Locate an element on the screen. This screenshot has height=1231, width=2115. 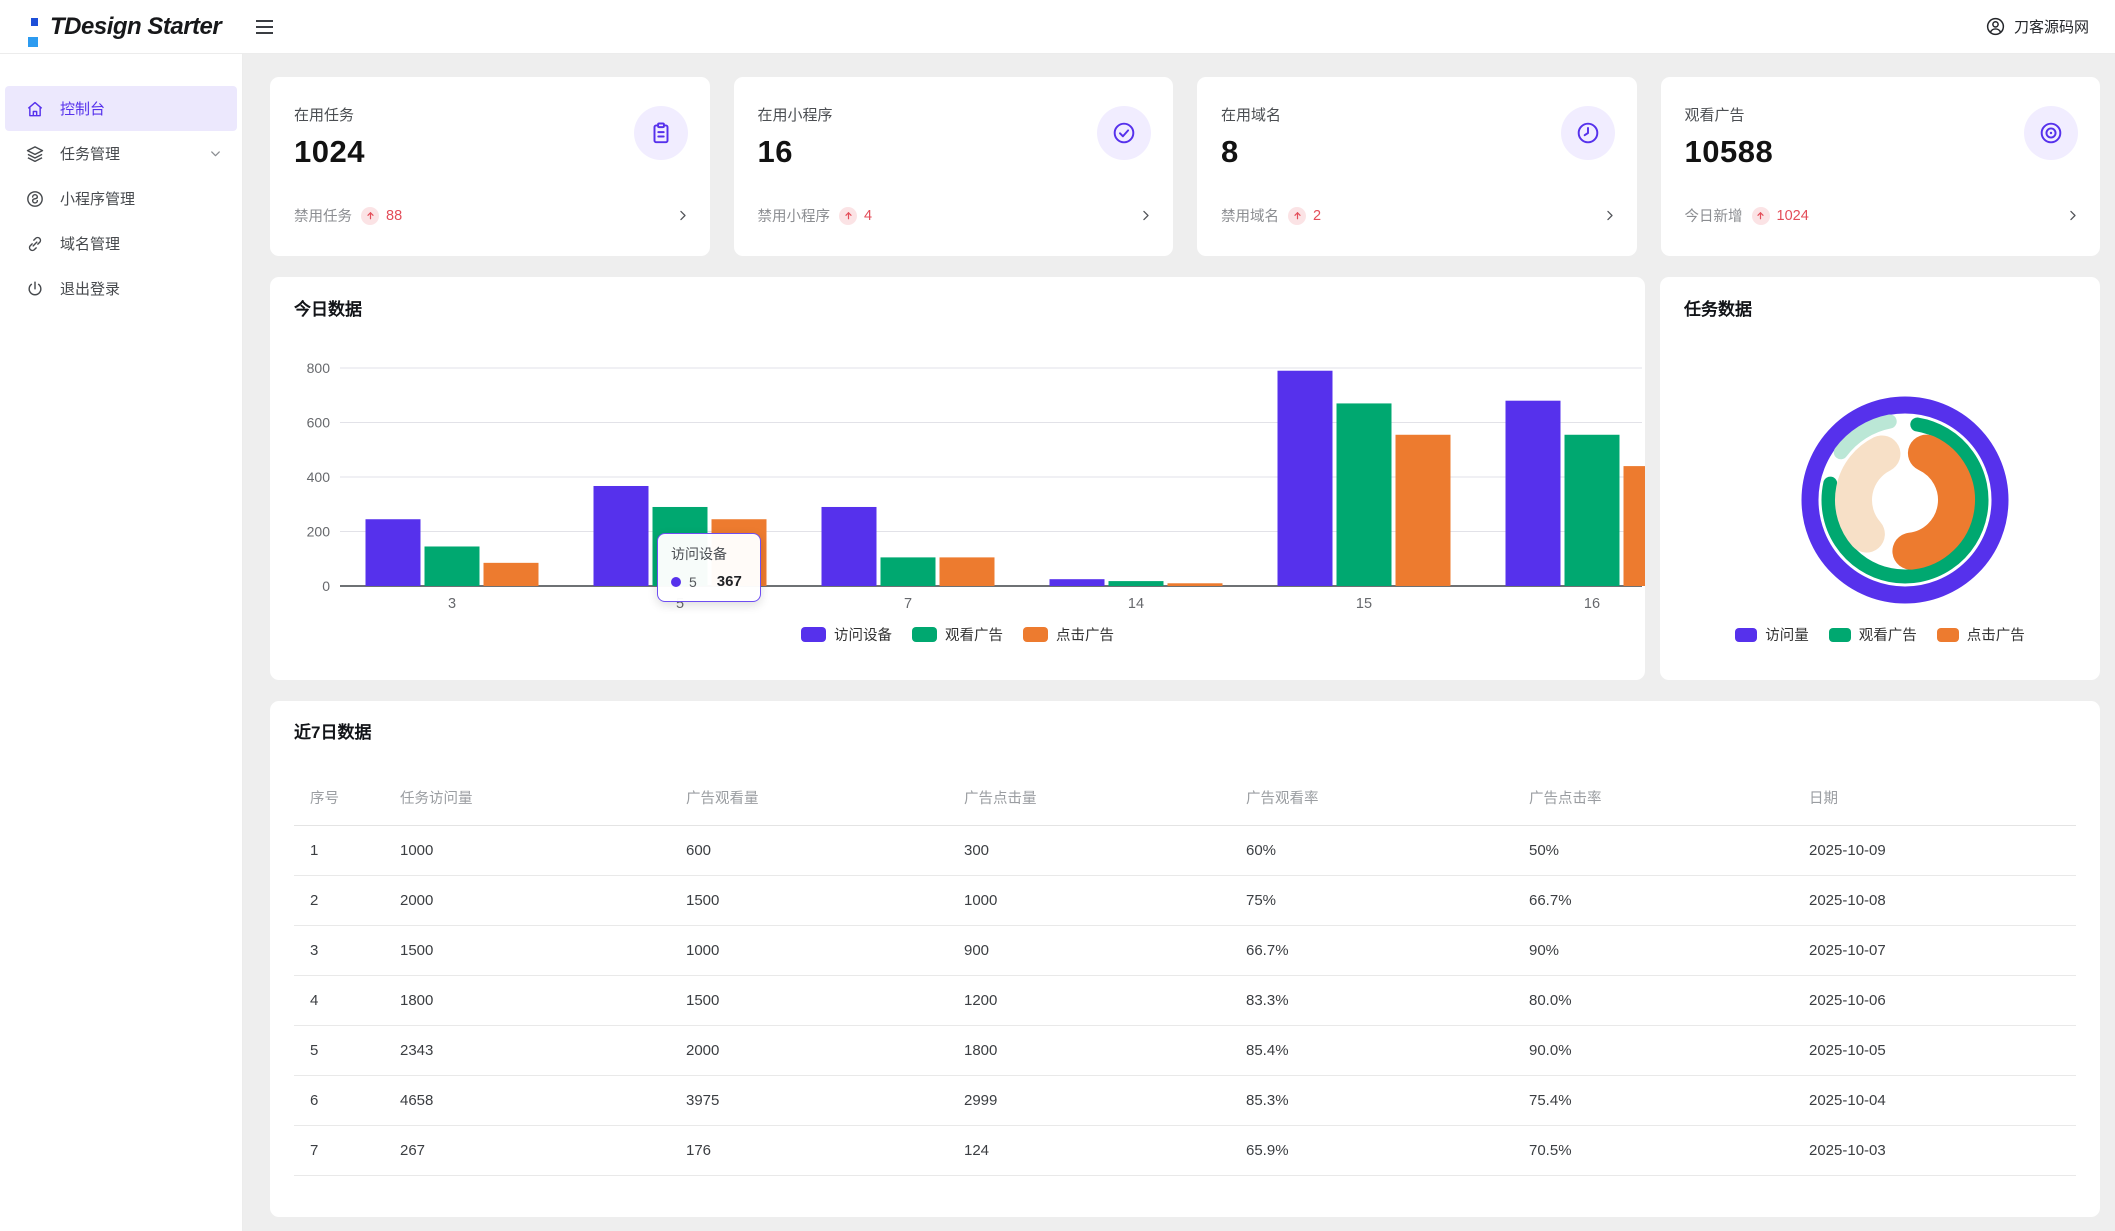
table-row: 4 1800 1500 1200 83.3% 80.0% 2025-10-06 is located at coordinates (1185, 1000).